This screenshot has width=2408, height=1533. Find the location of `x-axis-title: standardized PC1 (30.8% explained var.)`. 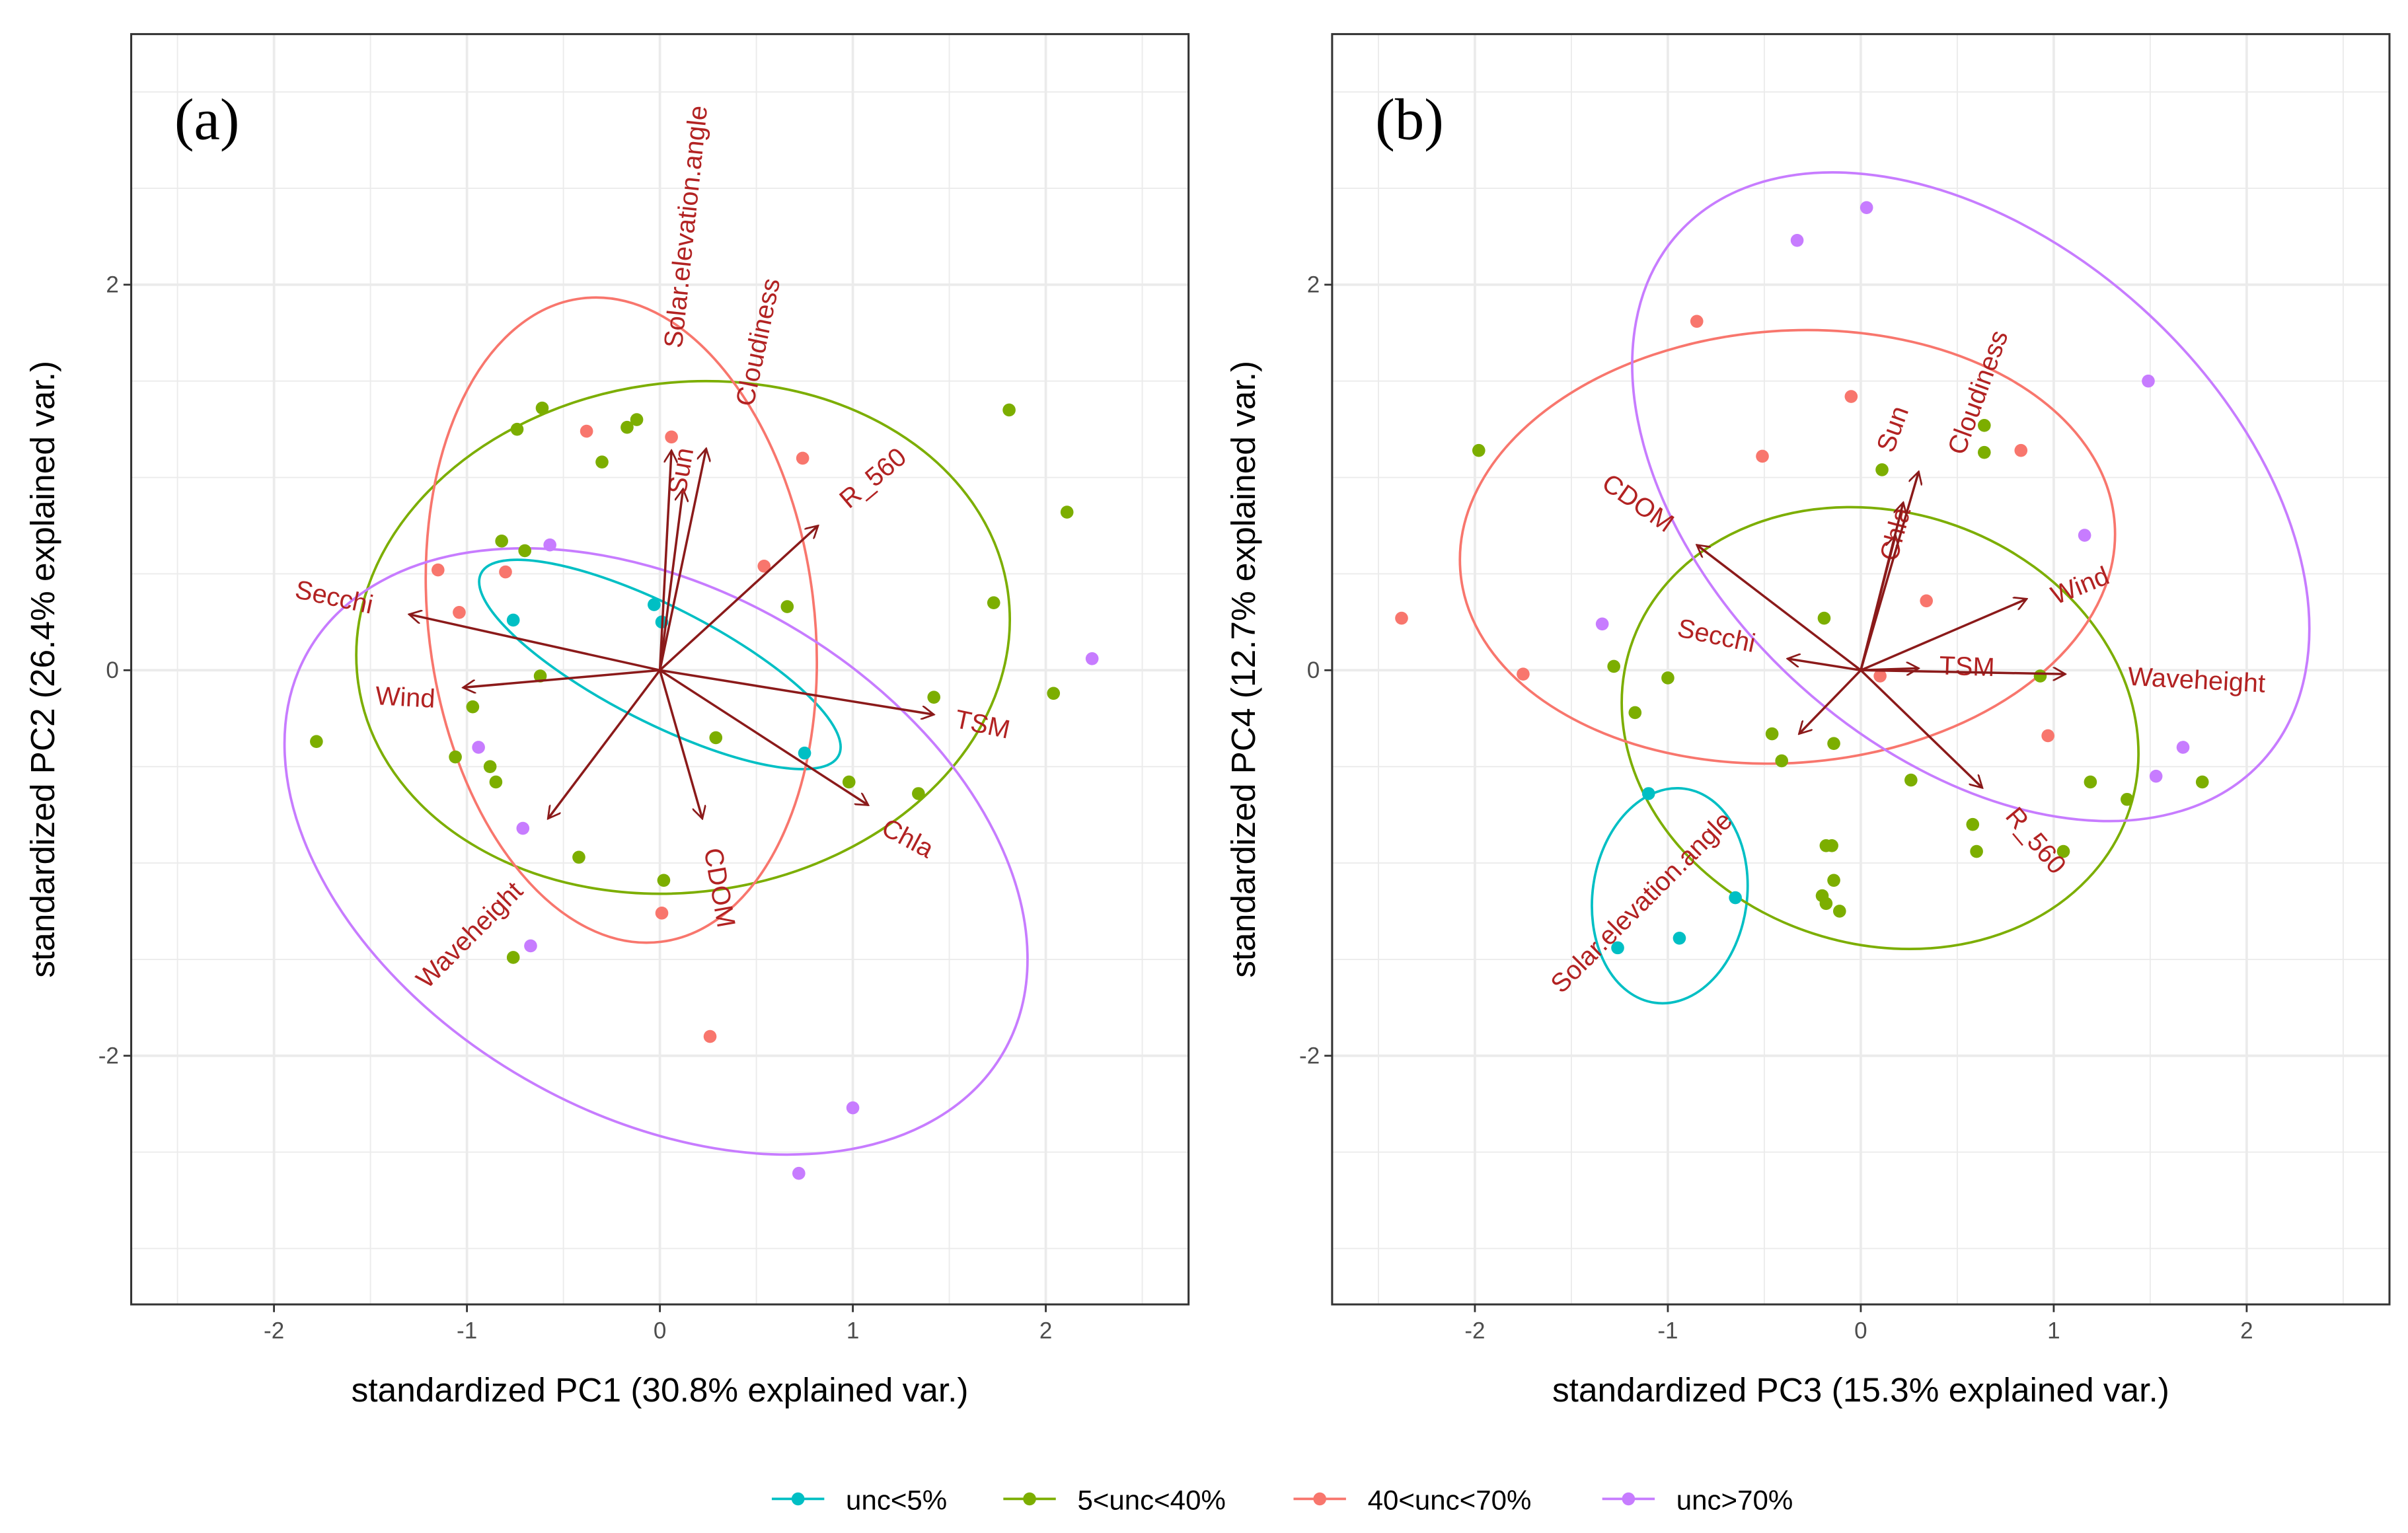

x-axis-title: standardized PC1 (30.8% explained var.) is located at coordinates (660, 1389).